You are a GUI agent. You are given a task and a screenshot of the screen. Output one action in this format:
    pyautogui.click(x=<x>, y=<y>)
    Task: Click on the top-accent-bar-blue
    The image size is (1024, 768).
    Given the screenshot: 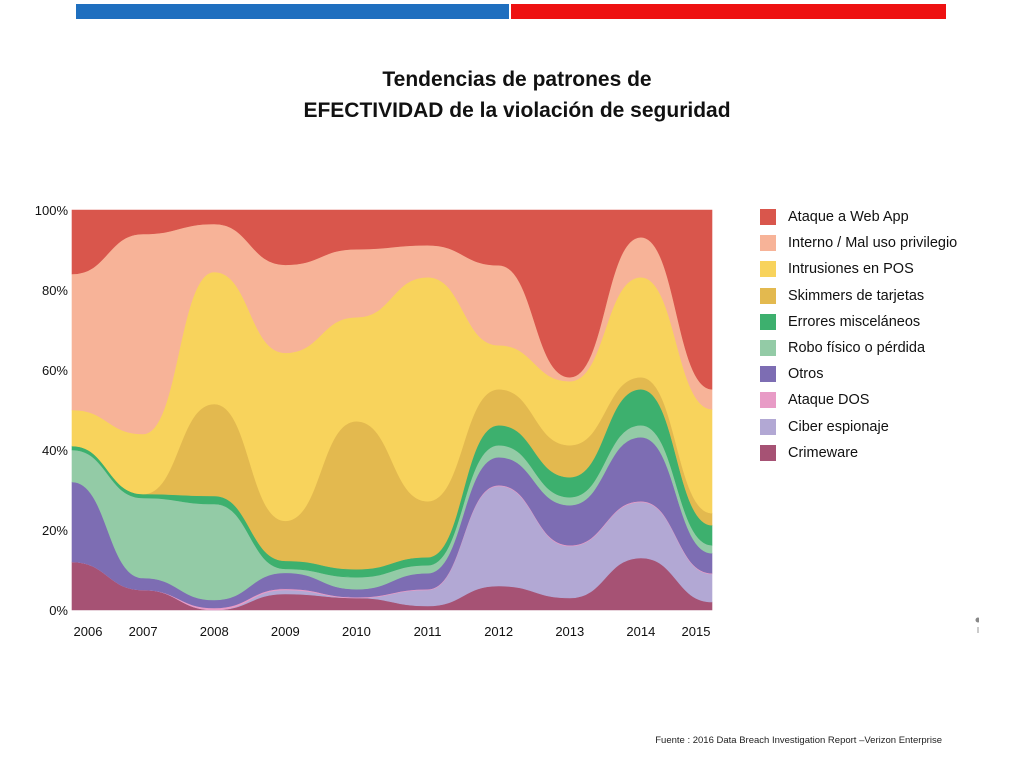 What is the action you would take?
    pyautogui.click(x=292, y=11)
    